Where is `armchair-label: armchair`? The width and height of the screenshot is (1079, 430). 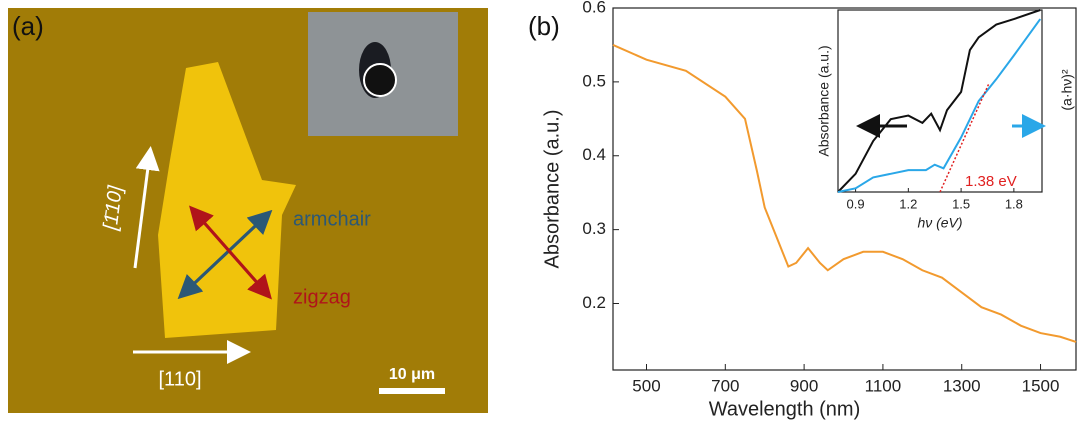
armchair-label: armchair is located at coordinates (332, 219).